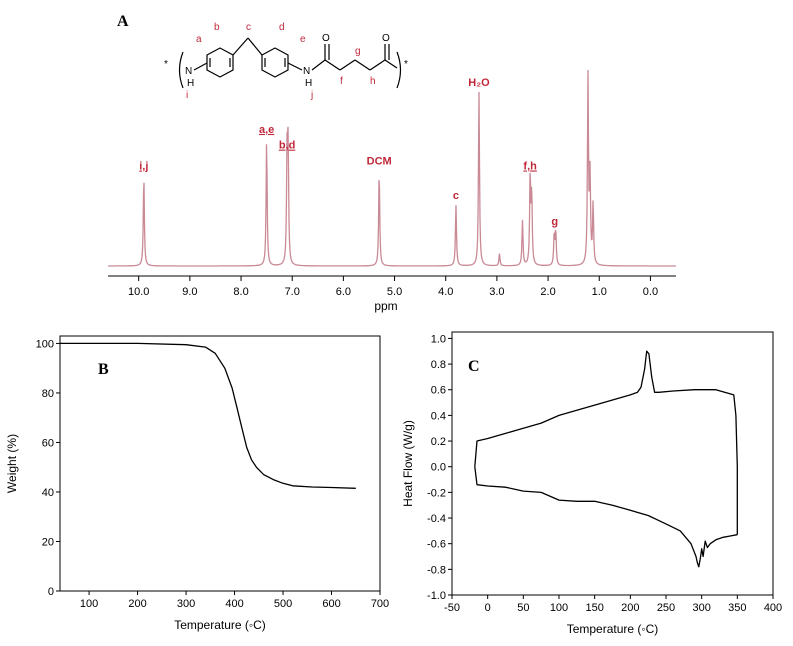 The image size is (793, 646). What do you see at coordinates (380, 604) in the screenshot?
I see `tga-x-tick-label: 700` at bounding box center [380, 604].